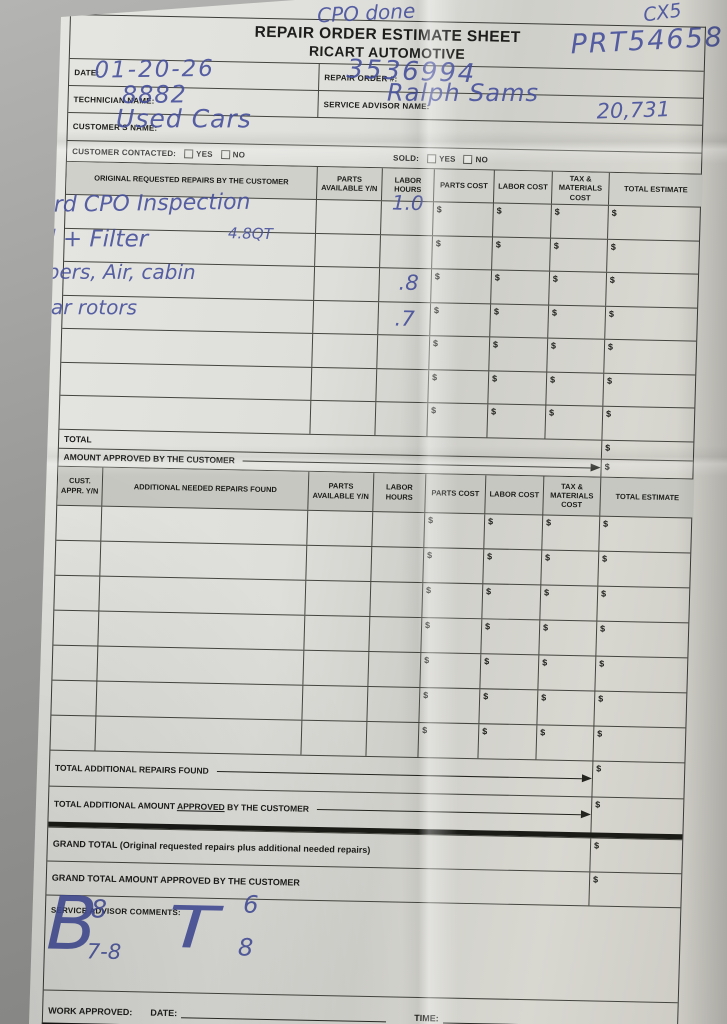 The height and width of the screenshot is (1024, 727). What do you see at coordinates (586, 814) in the screenshot?
I see `arrow-head-icon` at bounding box center [586, 814].